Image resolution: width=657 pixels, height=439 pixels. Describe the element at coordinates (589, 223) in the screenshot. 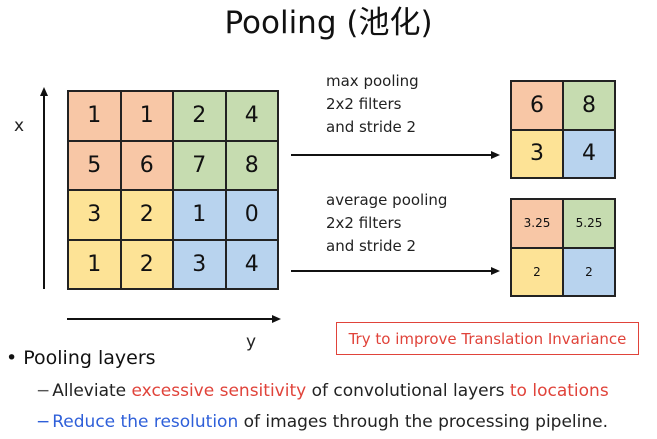

I see `average-output-cell: 5.25` at that location.